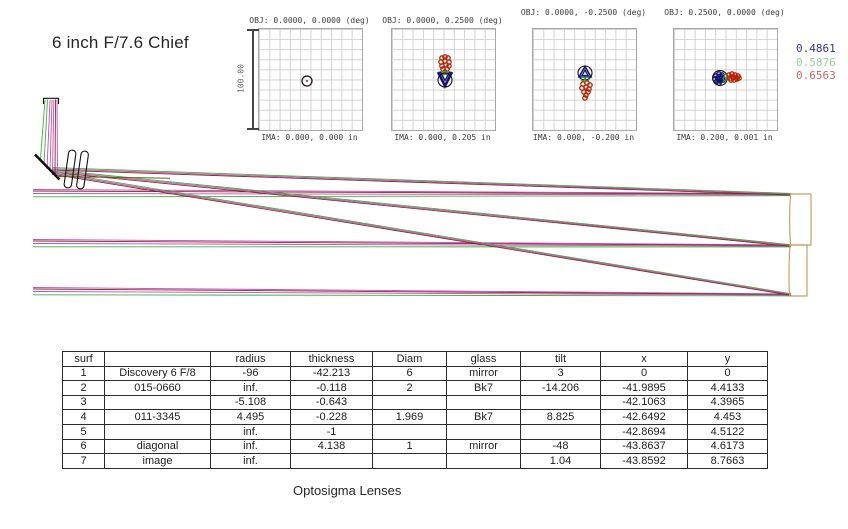 This screenshot has height=529, width=848. What do you see at coordinates (644, 373) in the screenshot?
I see `table-cell: 0` at bounding box center [644, 373].